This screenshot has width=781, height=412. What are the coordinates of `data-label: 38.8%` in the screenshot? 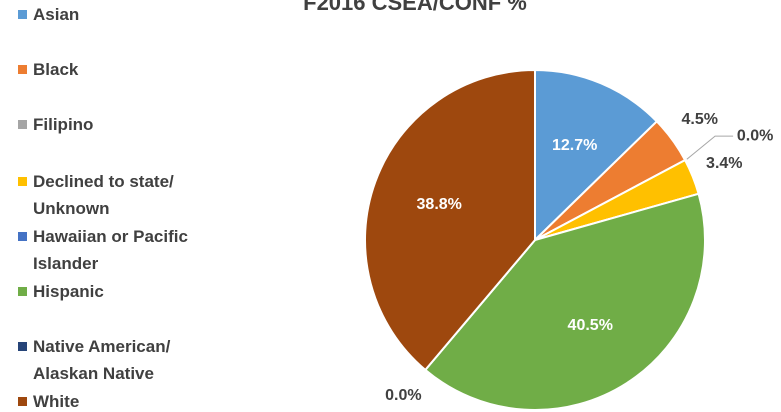 It's located at (439, 204).